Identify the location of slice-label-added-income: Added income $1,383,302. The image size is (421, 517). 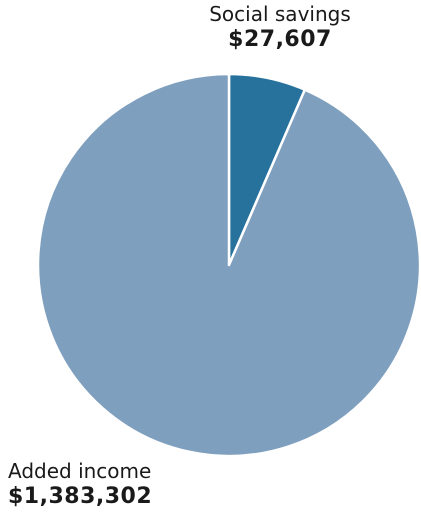
(80, 485).